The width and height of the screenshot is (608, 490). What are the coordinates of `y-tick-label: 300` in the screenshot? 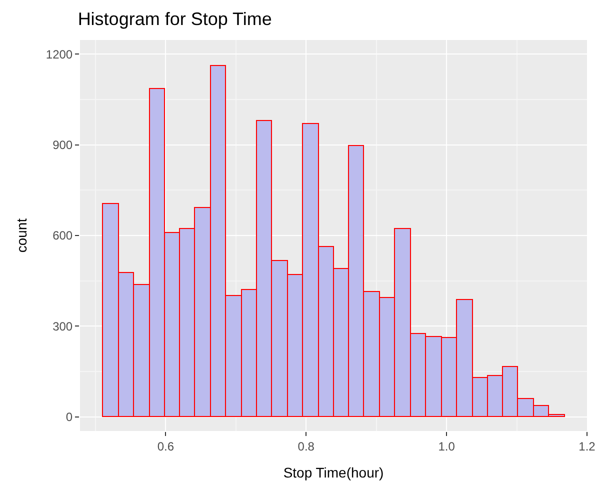 It's located at (62, 326).